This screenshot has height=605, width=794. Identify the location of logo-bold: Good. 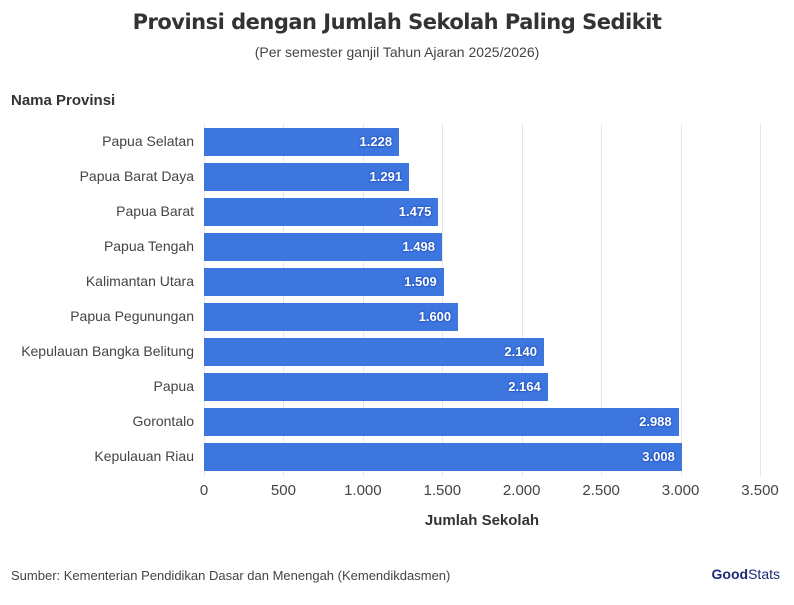
(730, 574).